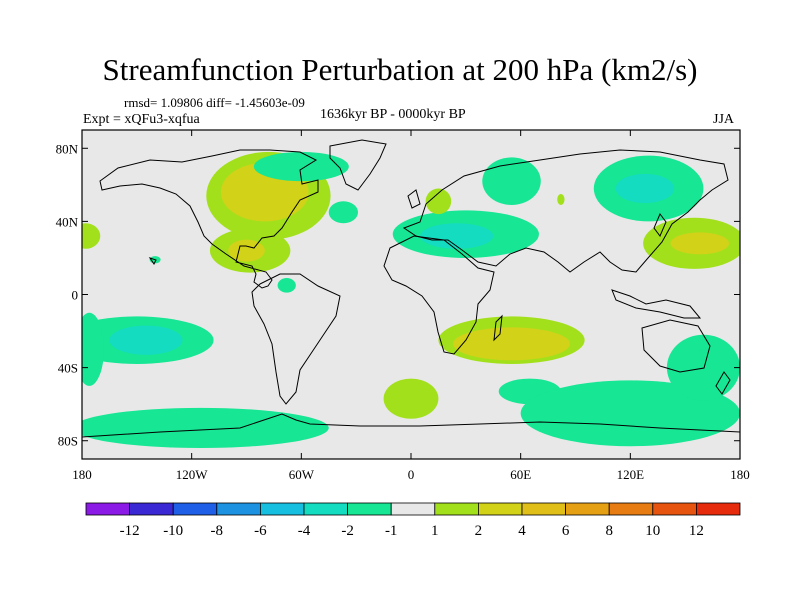 The width and height of the screenshot is (800, 600). I want to click on legend-label-8: 2, so click(479, 531).